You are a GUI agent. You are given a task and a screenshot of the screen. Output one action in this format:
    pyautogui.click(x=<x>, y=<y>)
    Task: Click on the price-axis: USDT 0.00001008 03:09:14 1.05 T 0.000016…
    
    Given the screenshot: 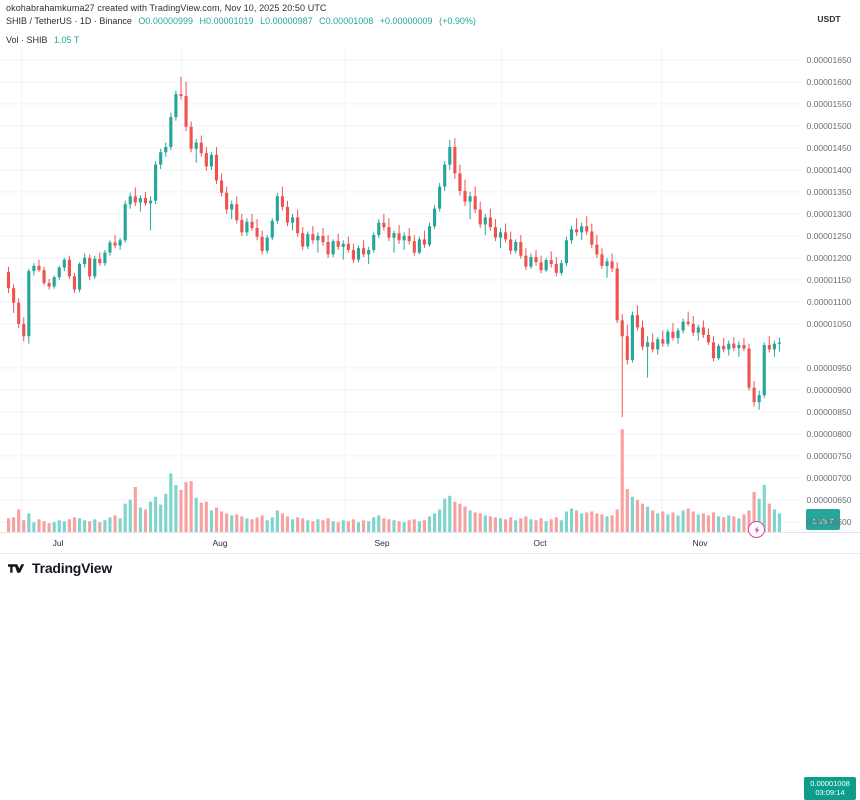 What is the action you would take?
    pyautogui.click(x=830, y=400)
    